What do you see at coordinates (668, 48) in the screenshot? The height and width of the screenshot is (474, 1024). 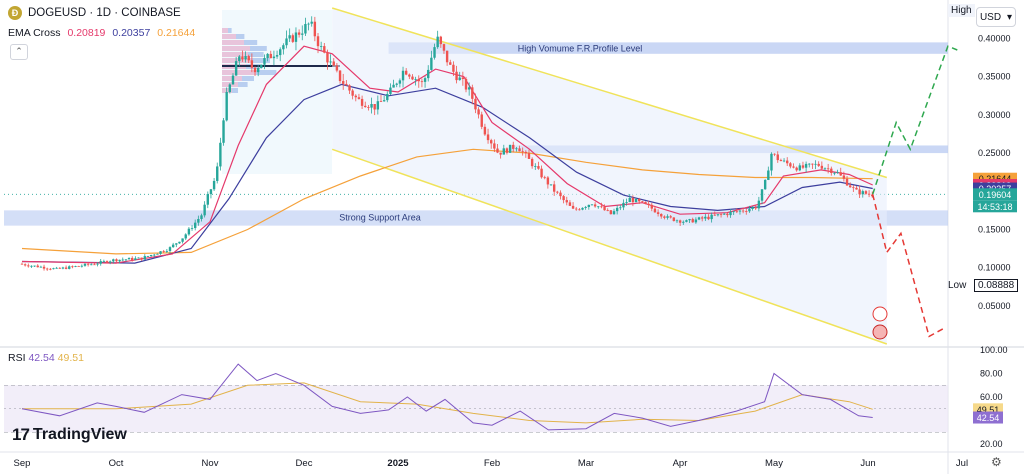 I see `resistance-zone` at bounding box center [668, 48].